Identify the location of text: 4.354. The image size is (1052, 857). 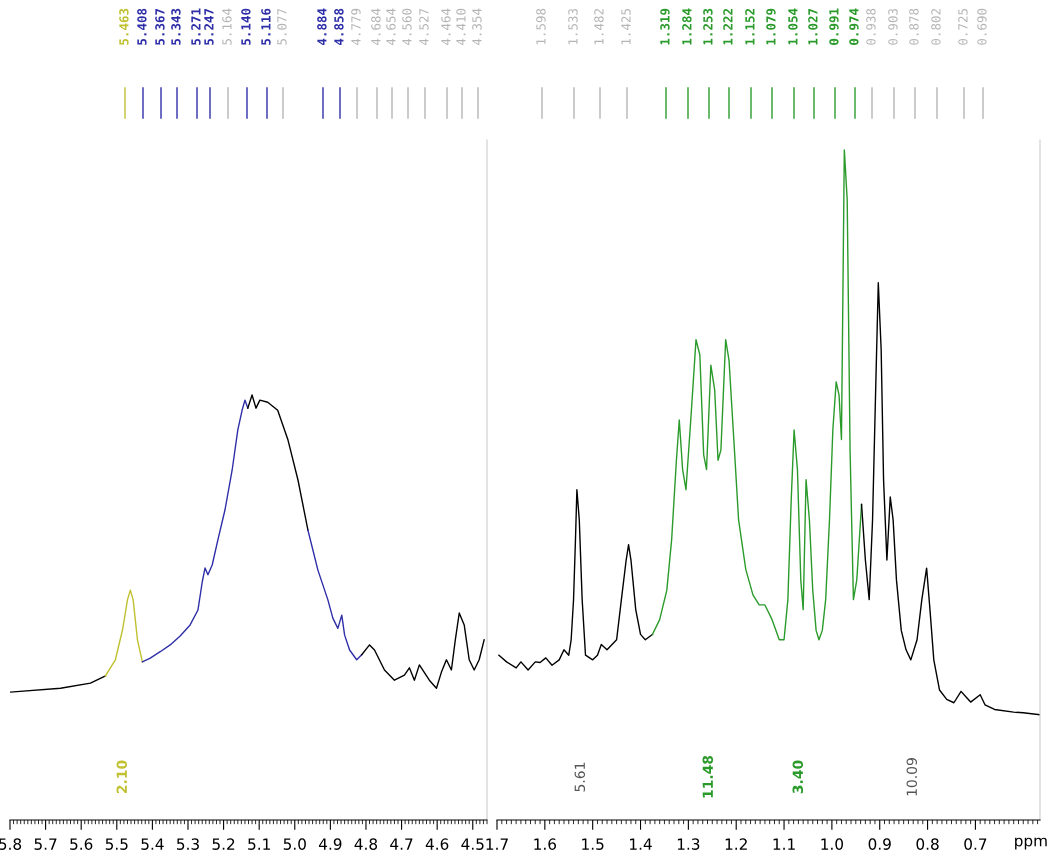
(477, 26).